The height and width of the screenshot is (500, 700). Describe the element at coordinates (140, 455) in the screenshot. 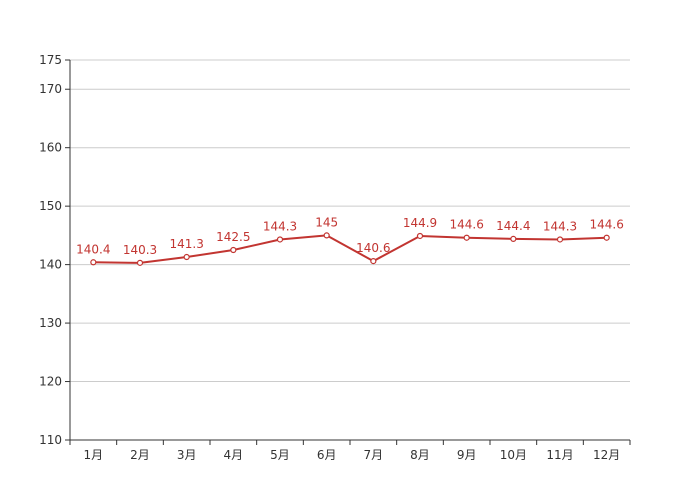

I see `x-tick-label: 2月` at that location.